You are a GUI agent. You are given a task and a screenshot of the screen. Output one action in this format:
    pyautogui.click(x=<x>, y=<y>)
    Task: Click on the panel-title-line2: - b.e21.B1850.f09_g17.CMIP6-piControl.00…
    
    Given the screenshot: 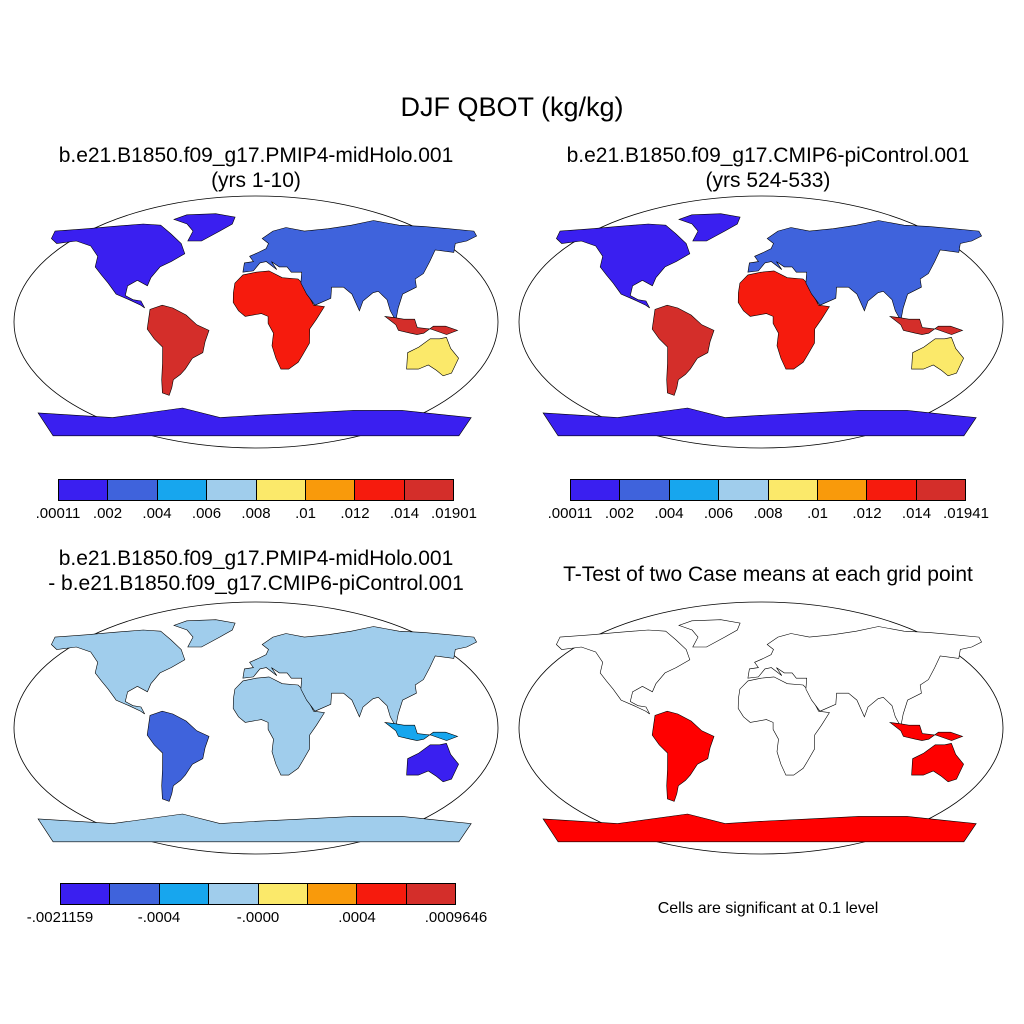 What is the action you would take?
    pyautogui.click(x=256, y=583)
    